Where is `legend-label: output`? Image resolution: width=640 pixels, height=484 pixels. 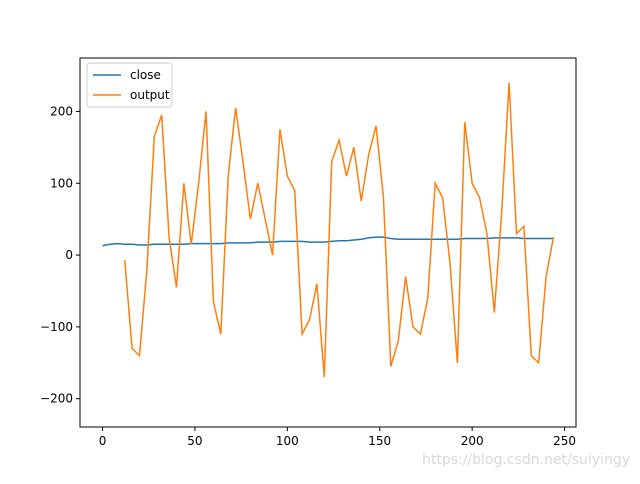
legend-label: output is located at coordinates (150, 95).